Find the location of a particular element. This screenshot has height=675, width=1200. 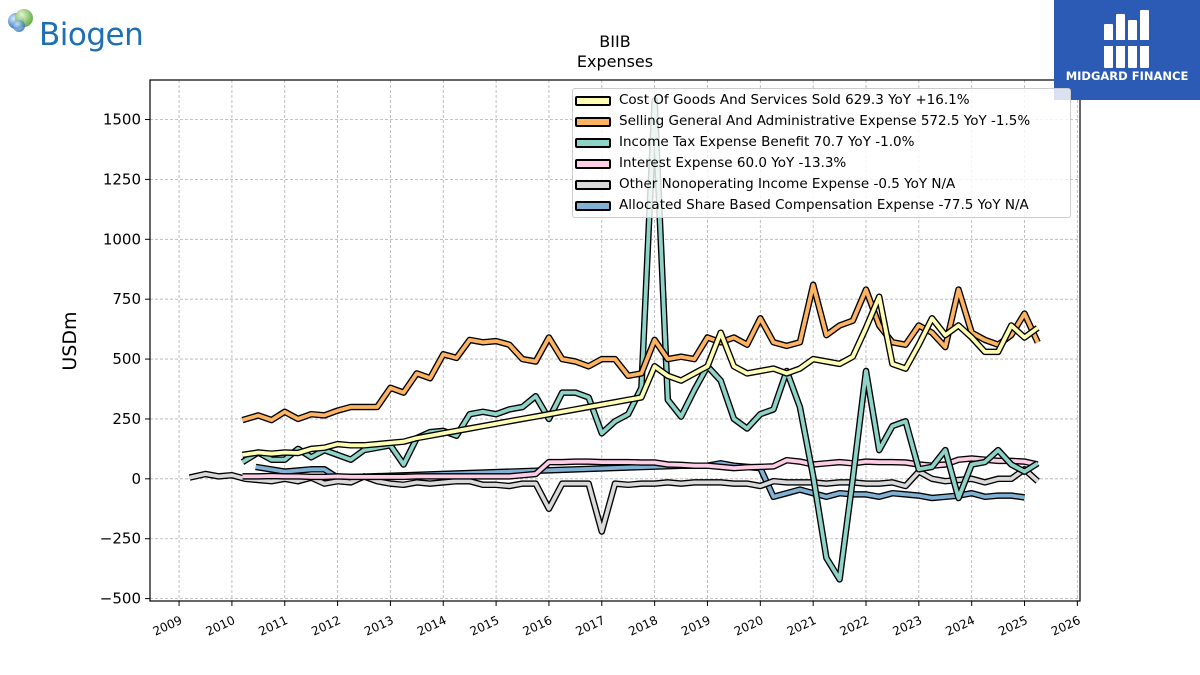

x-tick-label: 2021 is located at coordinates (802, 626).